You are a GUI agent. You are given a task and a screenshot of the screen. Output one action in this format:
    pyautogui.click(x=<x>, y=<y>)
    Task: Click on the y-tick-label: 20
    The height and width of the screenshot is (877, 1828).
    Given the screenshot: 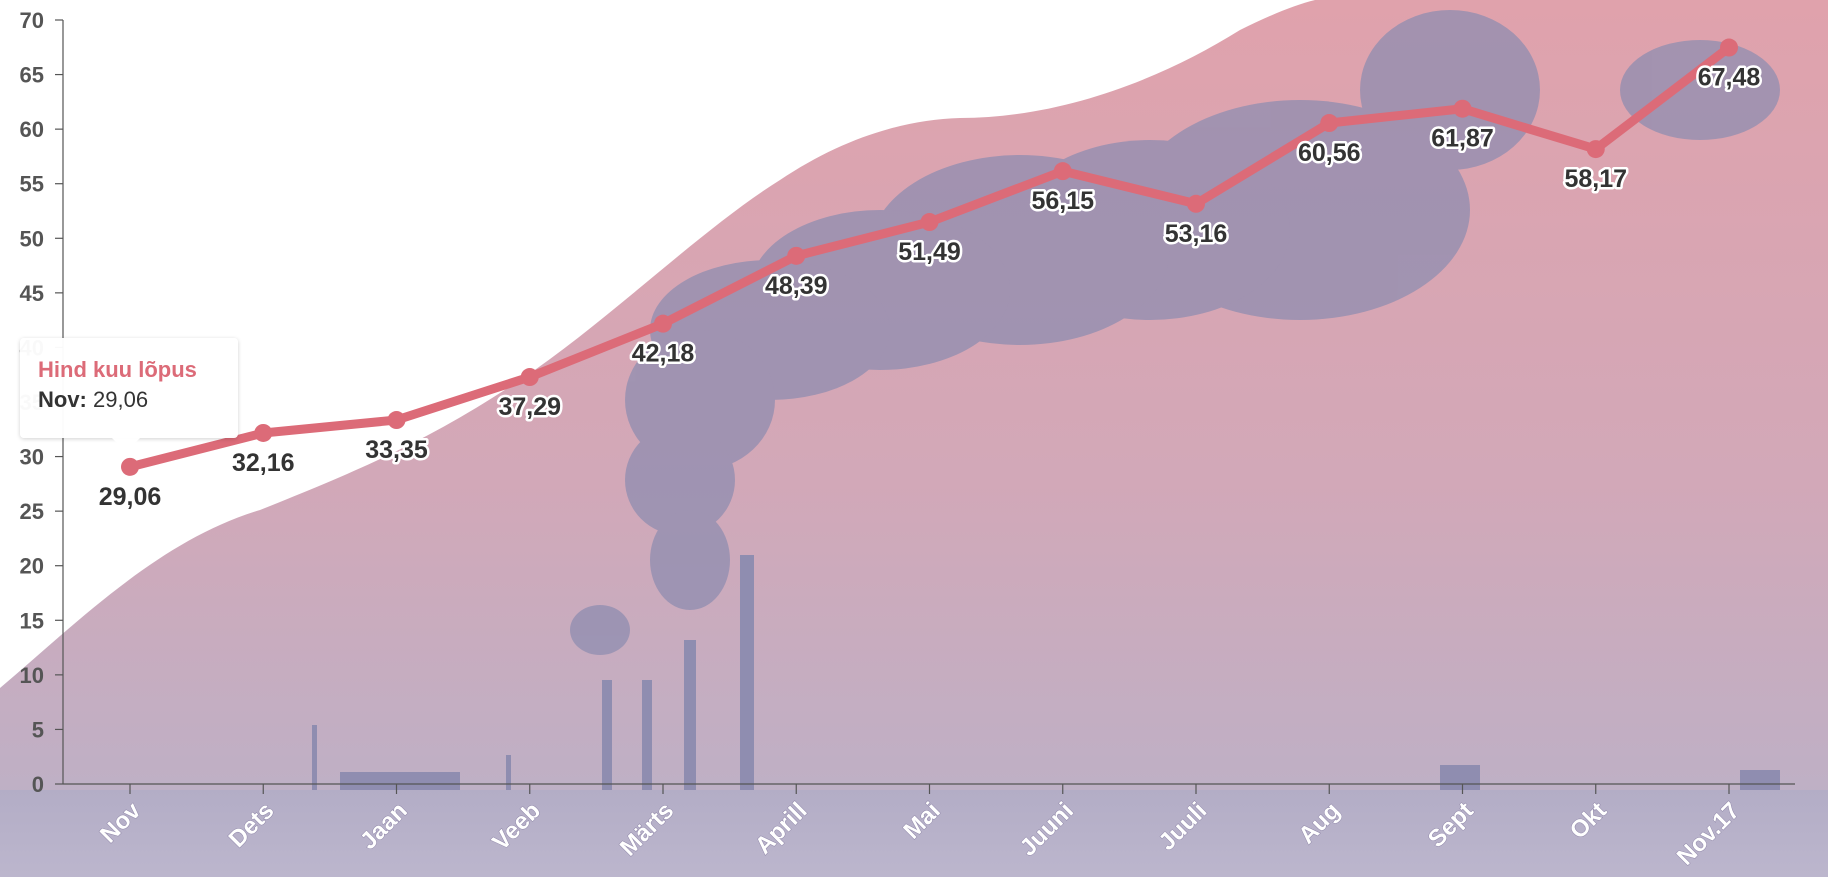 What is the action you would take?
    pyautogui.click(x=32, y=566)
    